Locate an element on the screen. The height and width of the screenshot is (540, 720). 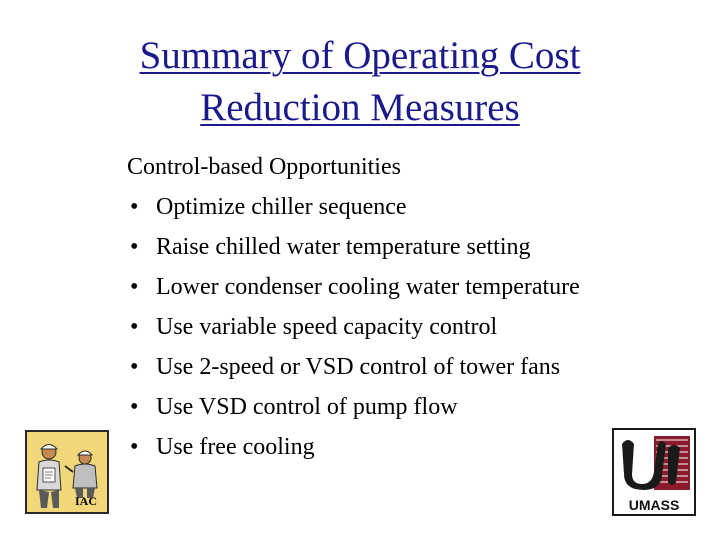
umass-logo: UMASS is located at coordinates (654, 472).